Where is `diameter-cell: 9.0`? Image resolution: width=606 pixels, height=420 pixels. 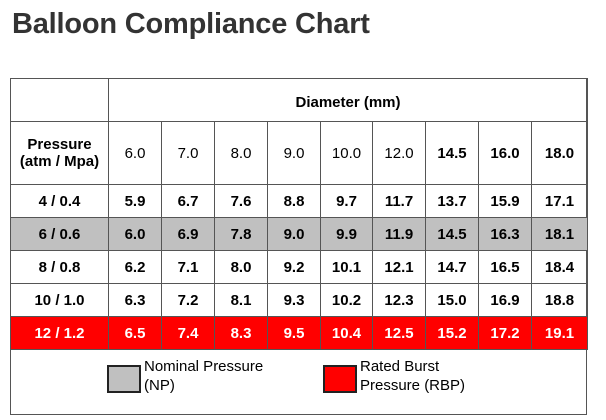 diameter-cell: 9.0 is located at coordinates (294, 153).